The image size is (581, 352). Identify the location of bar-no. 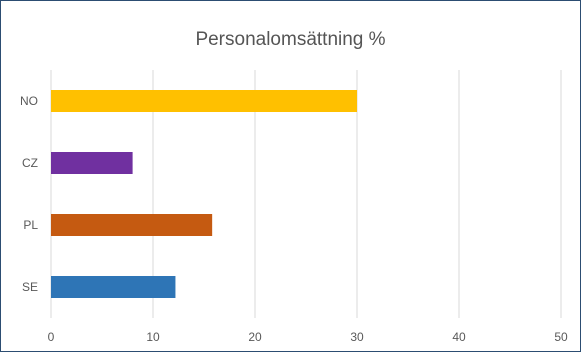
(204, 101).